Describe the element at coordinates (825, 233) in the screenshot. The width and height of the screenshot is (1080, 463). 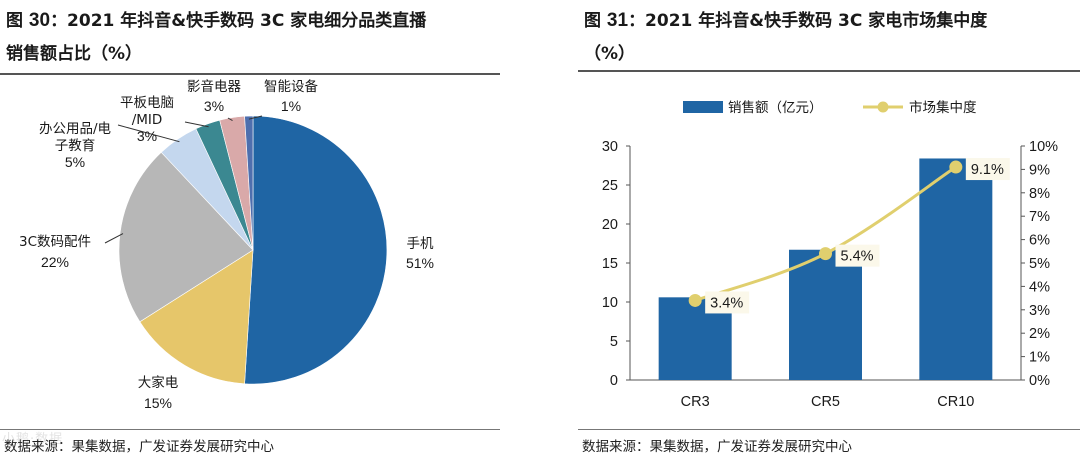
I see `line-series` at that location.